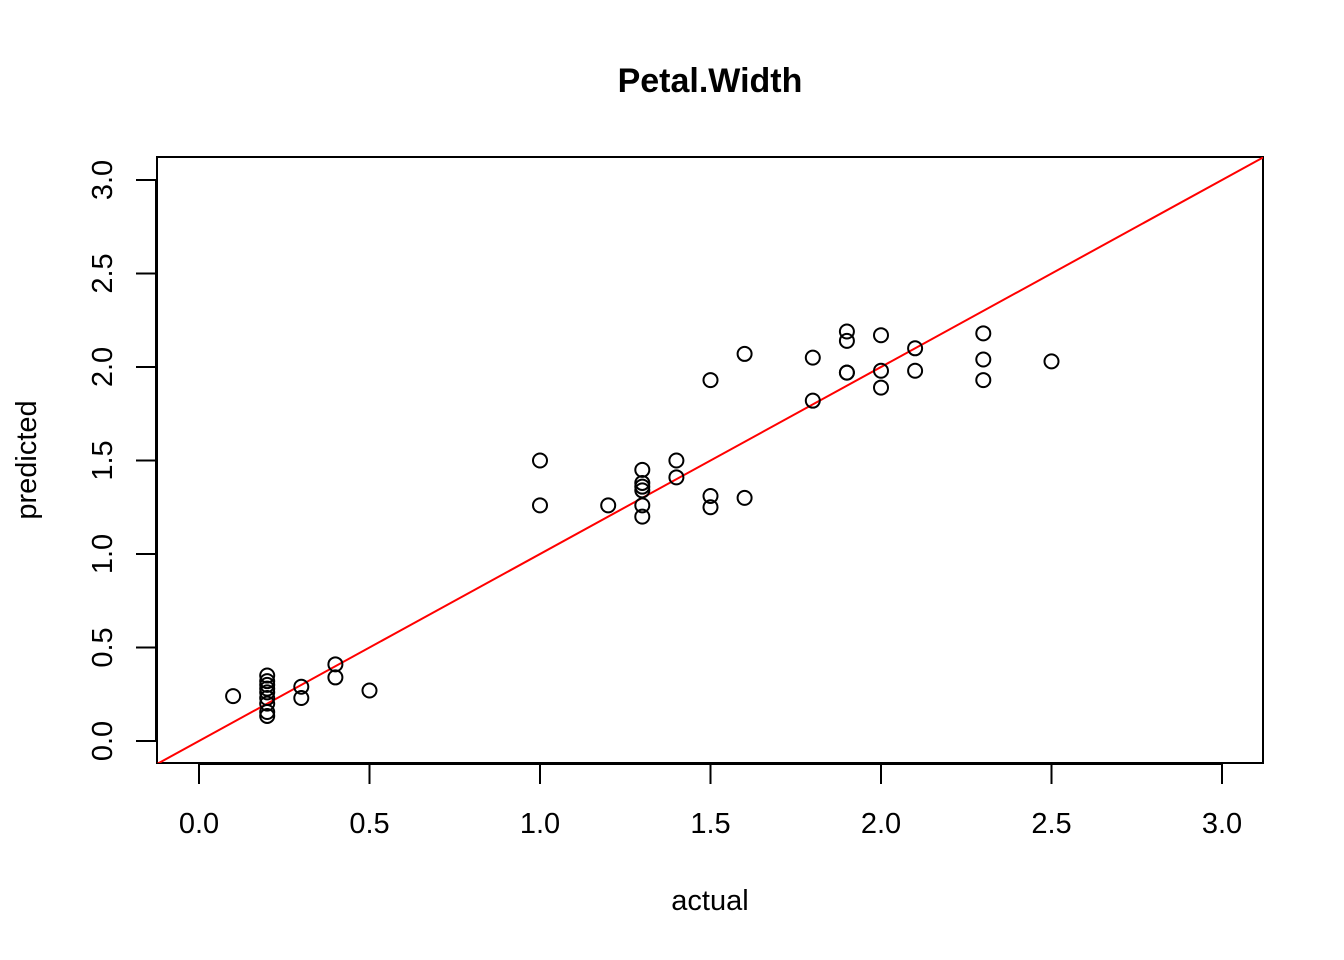 This screenshot has height=960, width=1344. What do you see at coordinates (710, 824) in the screenshot?
I see `x-tick-label: 1.5` at bounding box center [710, 824].